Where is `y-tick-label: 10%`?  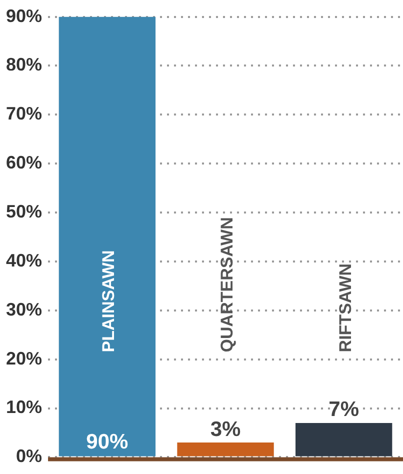 y-tick-label: 10% is located at coordinates (24, 407).